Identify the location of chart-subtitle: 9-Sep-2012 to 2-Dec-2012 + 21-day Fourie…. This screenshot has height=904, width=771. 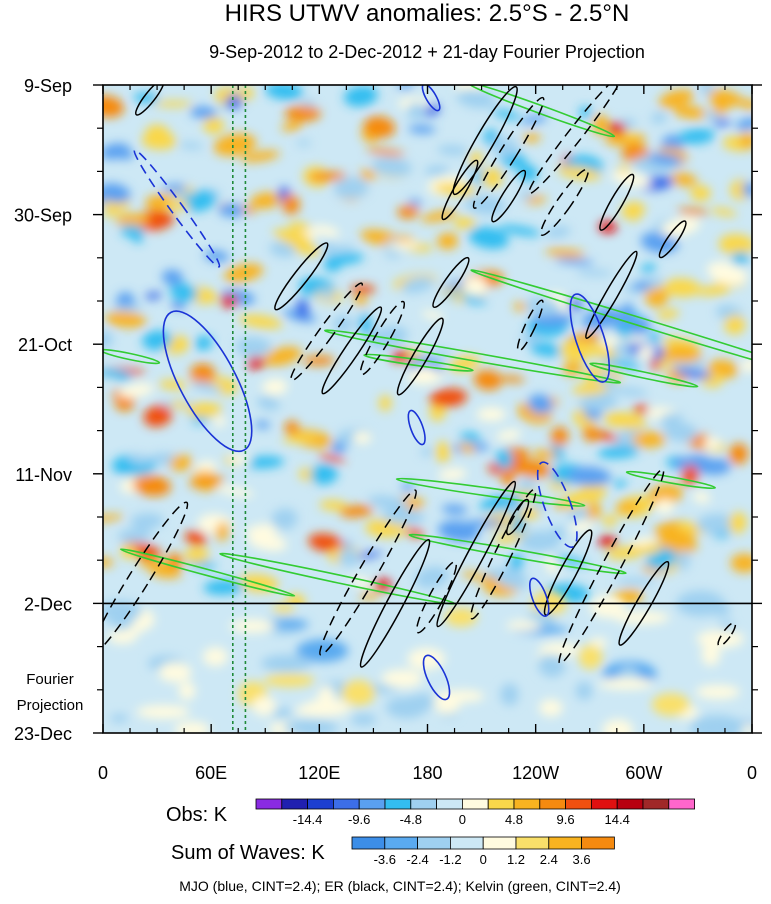
(427, 52).